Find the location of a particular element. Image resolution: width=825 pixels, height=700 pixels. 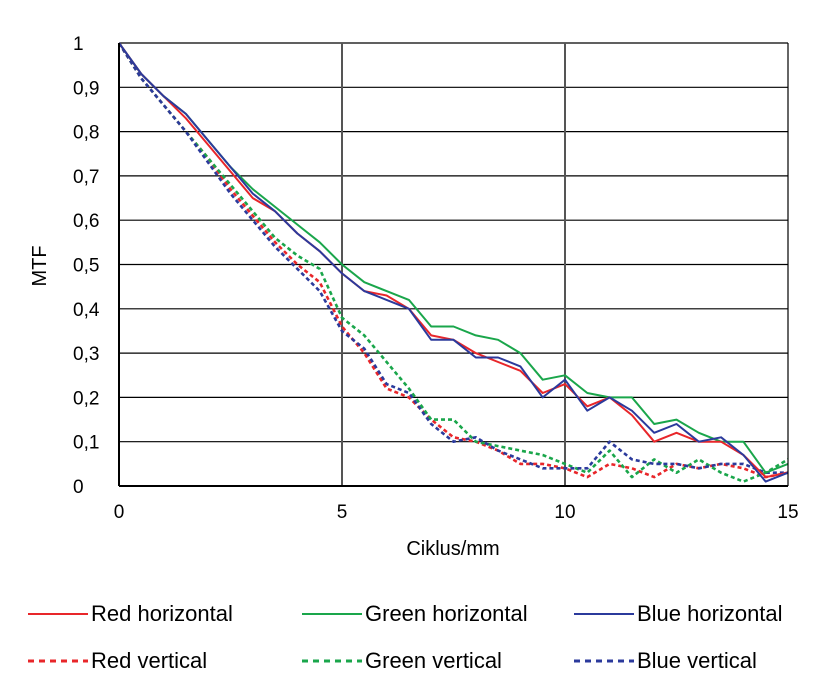

y-tick-label: 0,9 is located at coordinates (86, 88).